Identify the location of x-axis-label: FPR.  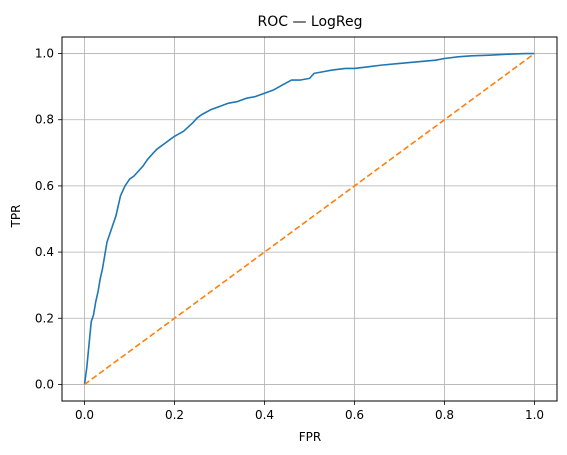
(310, 437).